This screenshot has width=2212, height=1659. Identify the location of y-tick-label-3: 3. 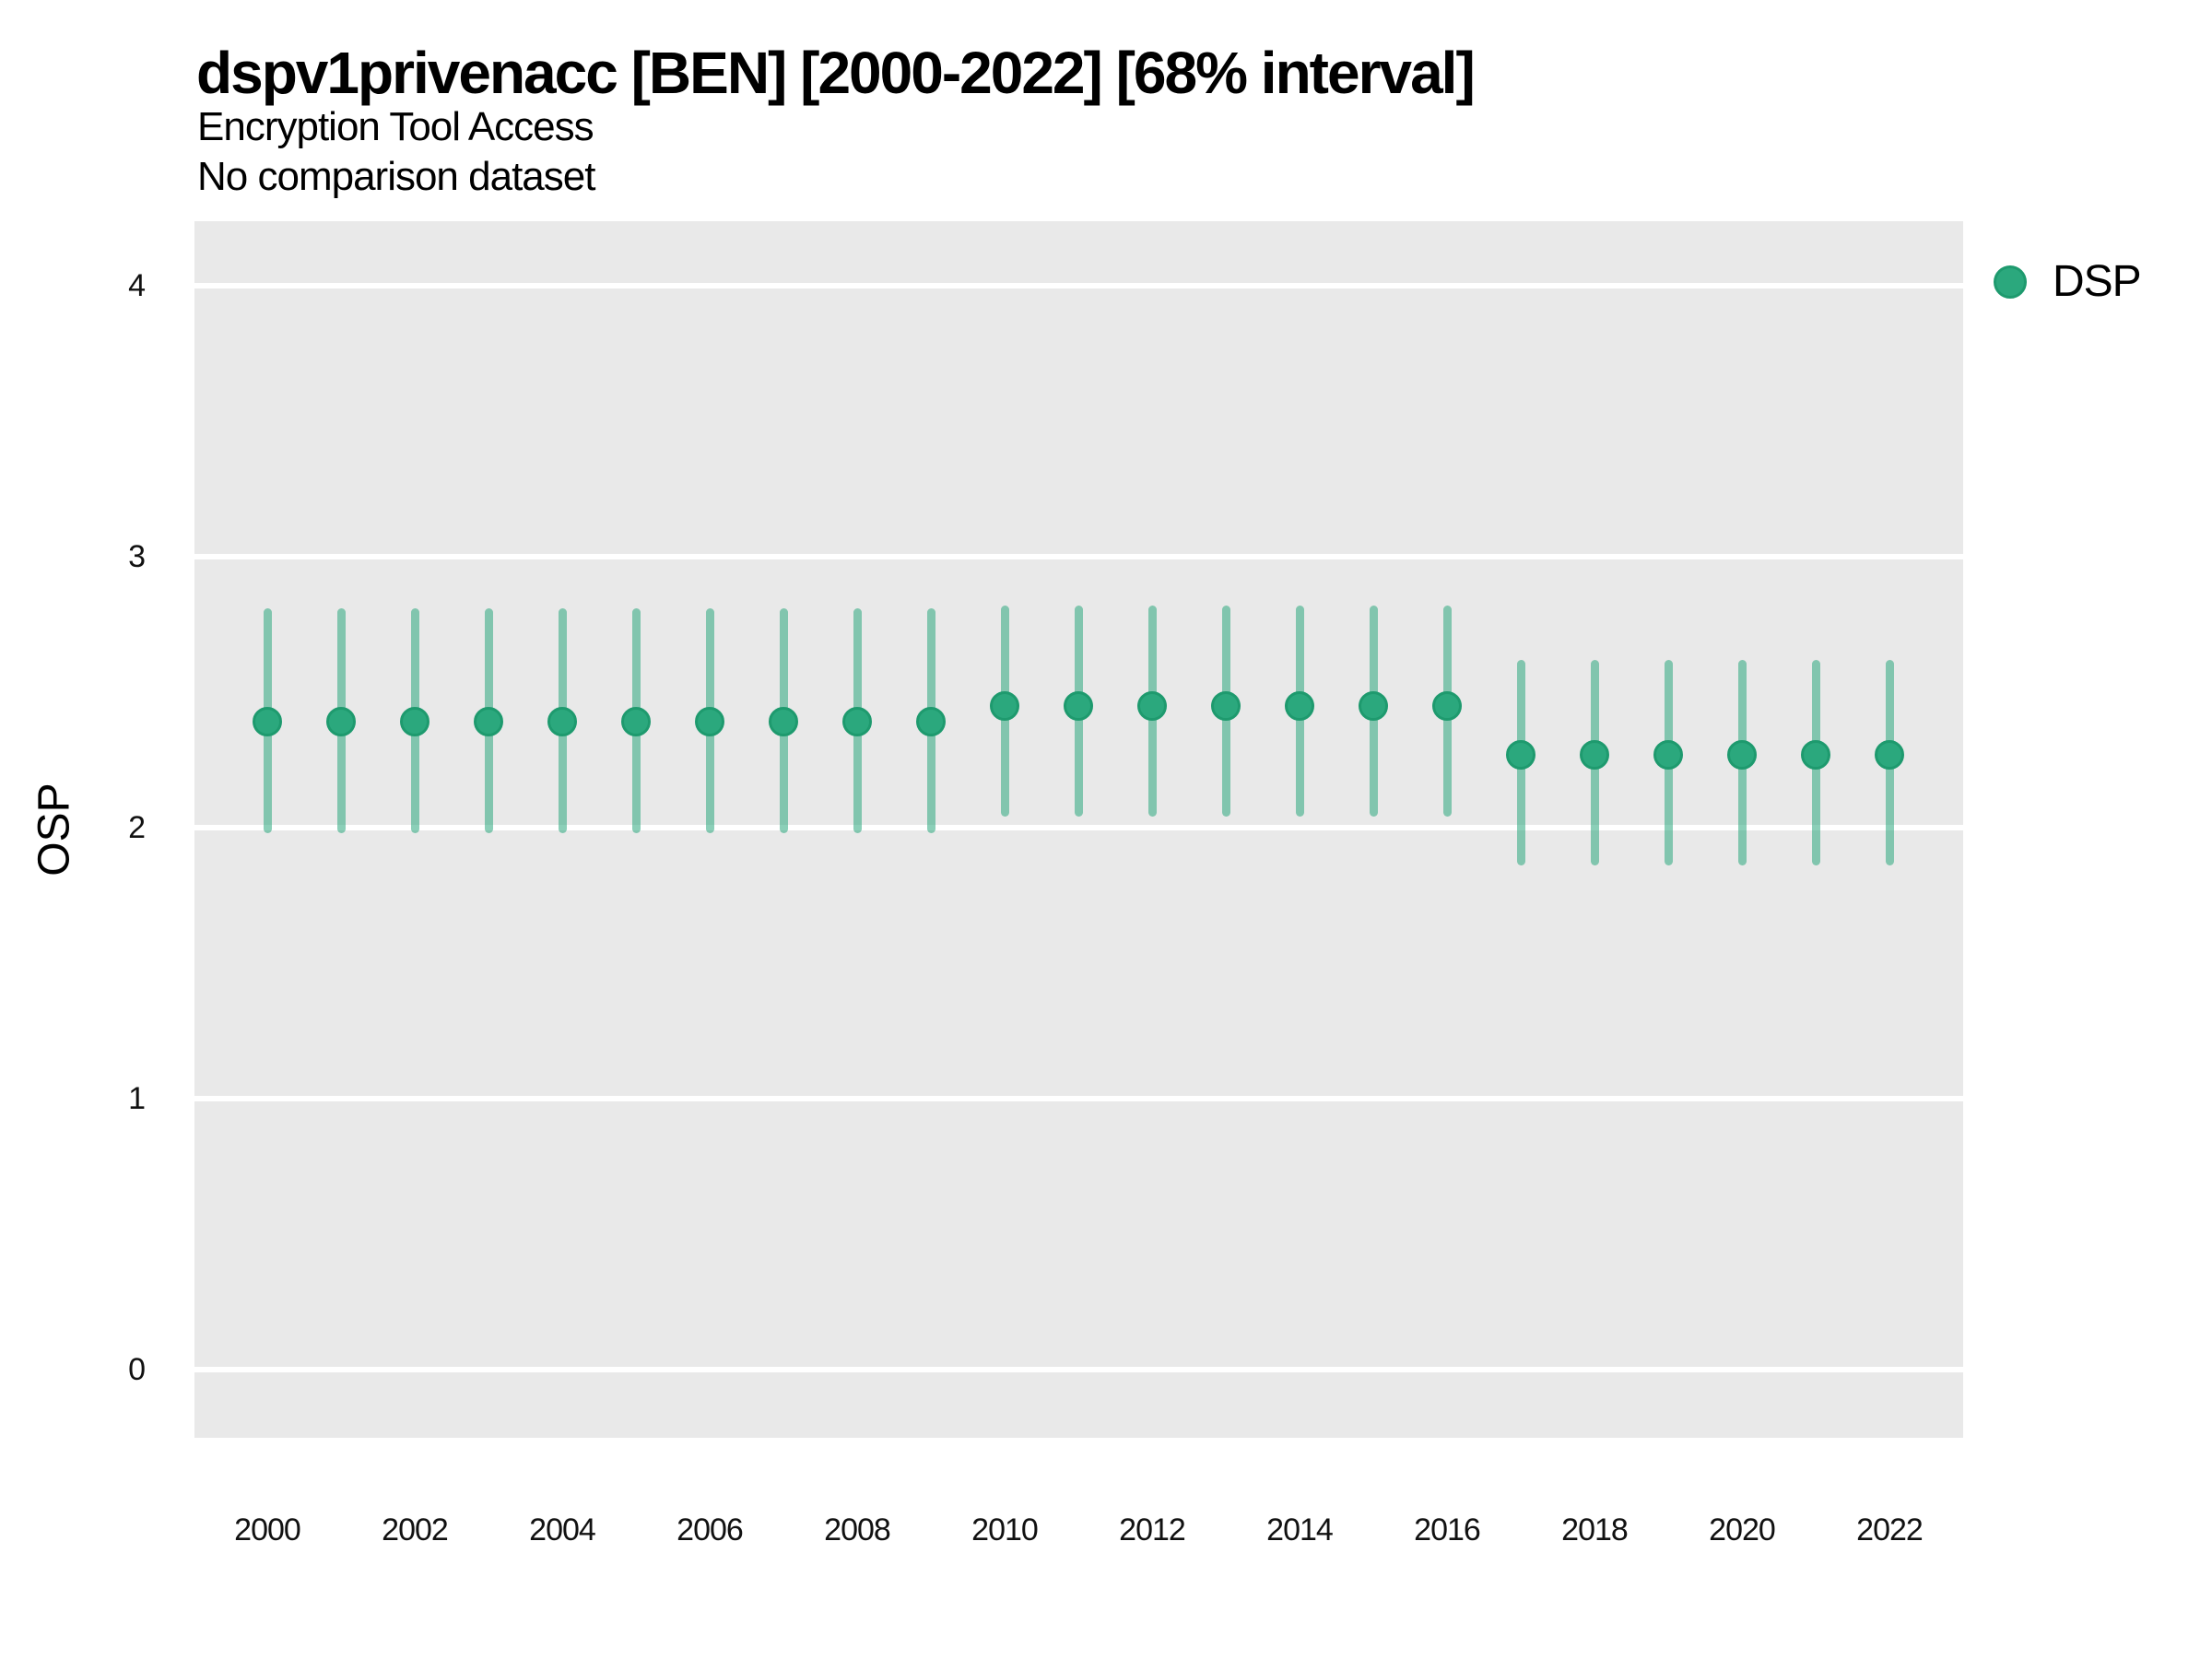
(137, 556).